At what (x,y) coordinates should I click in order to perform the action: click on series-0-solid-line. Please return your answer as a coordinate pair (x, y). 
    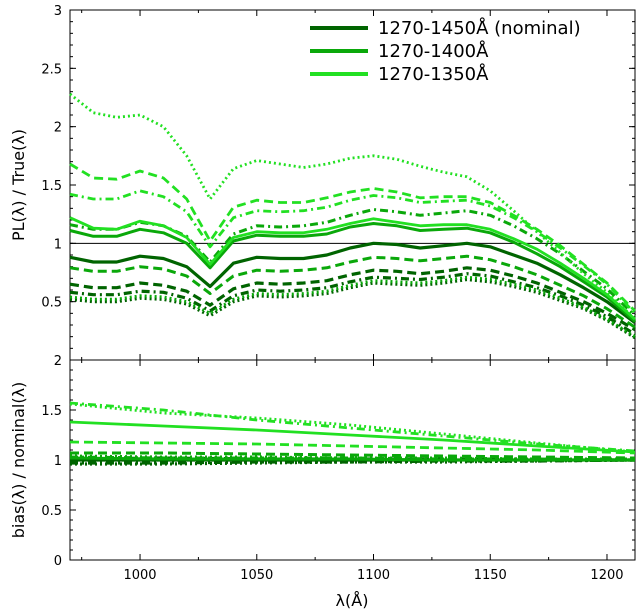
    Looking at the image, I should click on (352, 282).